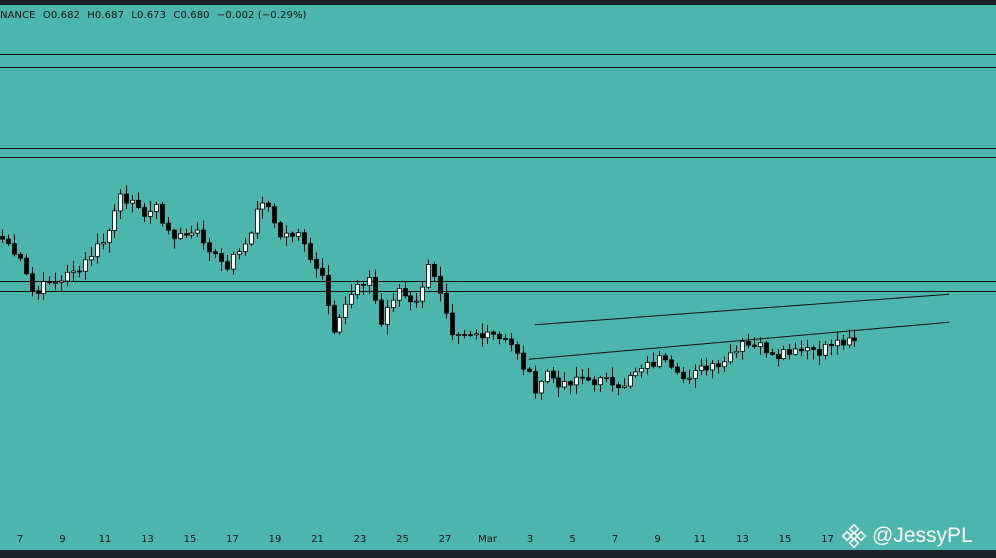  What do you see at coordinates (317, 539) in the screenshot?
I see `x-axis-tick-label: 21` at bounding box center [317, 539].